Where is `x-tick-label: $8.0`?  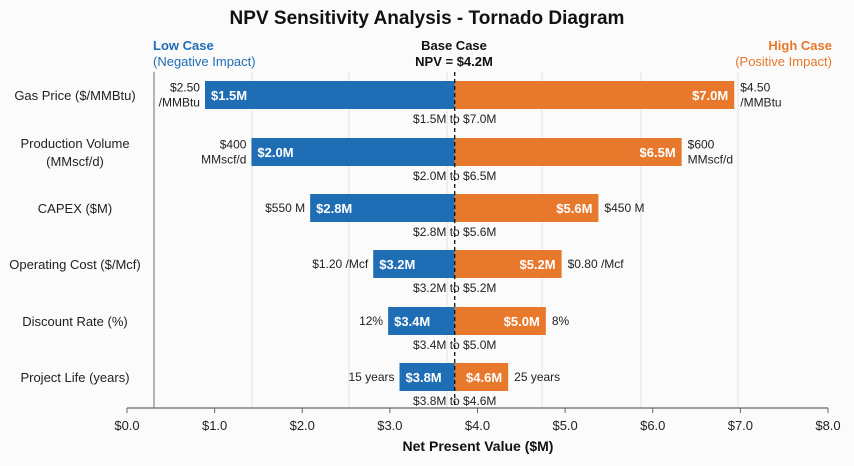 x-tick-label: $8.0 is located at coordinates (827, 425).